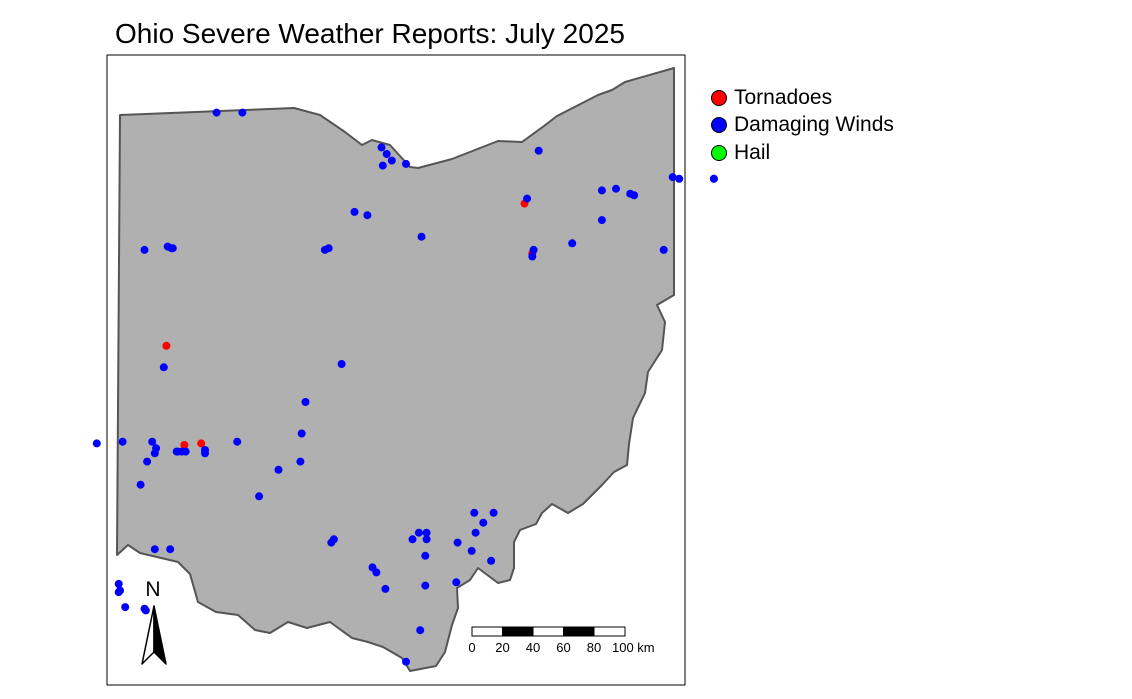 This screenshot has width=1132, height=699. Describe the element at coordinates (533, 647) in the screenshot. I see `scale-tick-40: 40` at that location.